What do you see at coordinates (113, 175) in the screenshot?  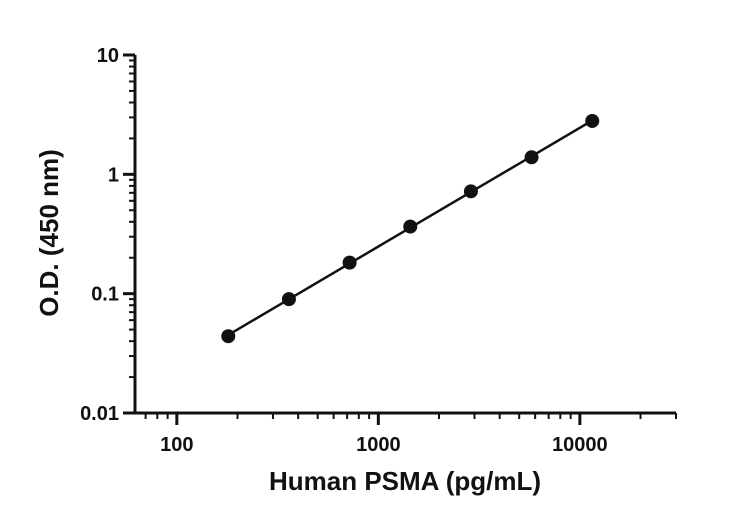 I see `y-tick-label: 1` at bounding box center [113, 175].